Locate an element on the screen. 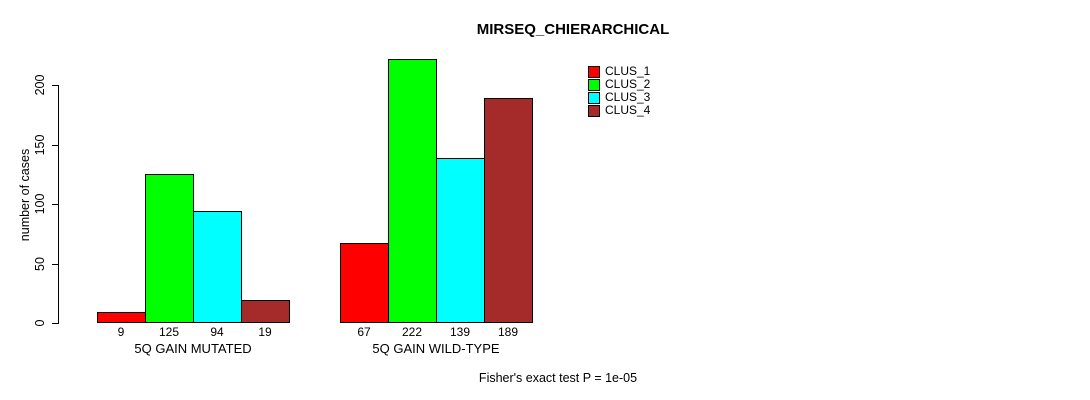  legend: CLUS_1 CLUS_2 CLUS_3 CLUS_4 is located at coordinates (619, 91).